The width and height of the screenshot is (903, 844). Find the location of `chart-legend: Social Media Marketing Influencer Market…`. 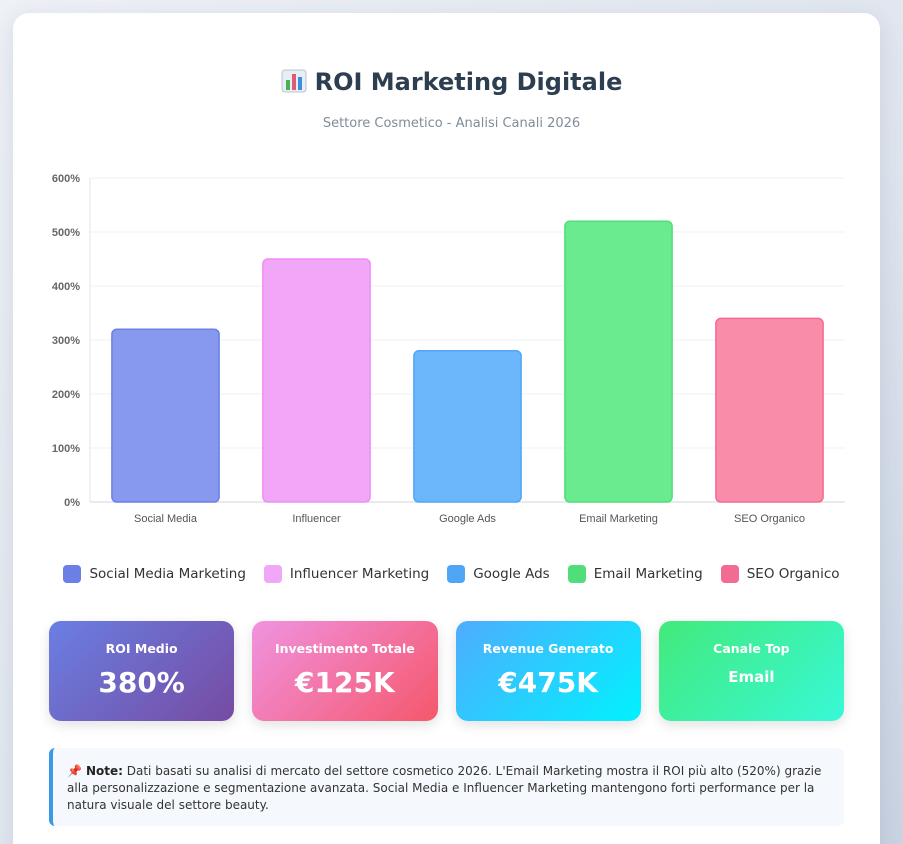

chart-legend: Social Media Marketing Influencer Market… is located at coordinates (451, 574).